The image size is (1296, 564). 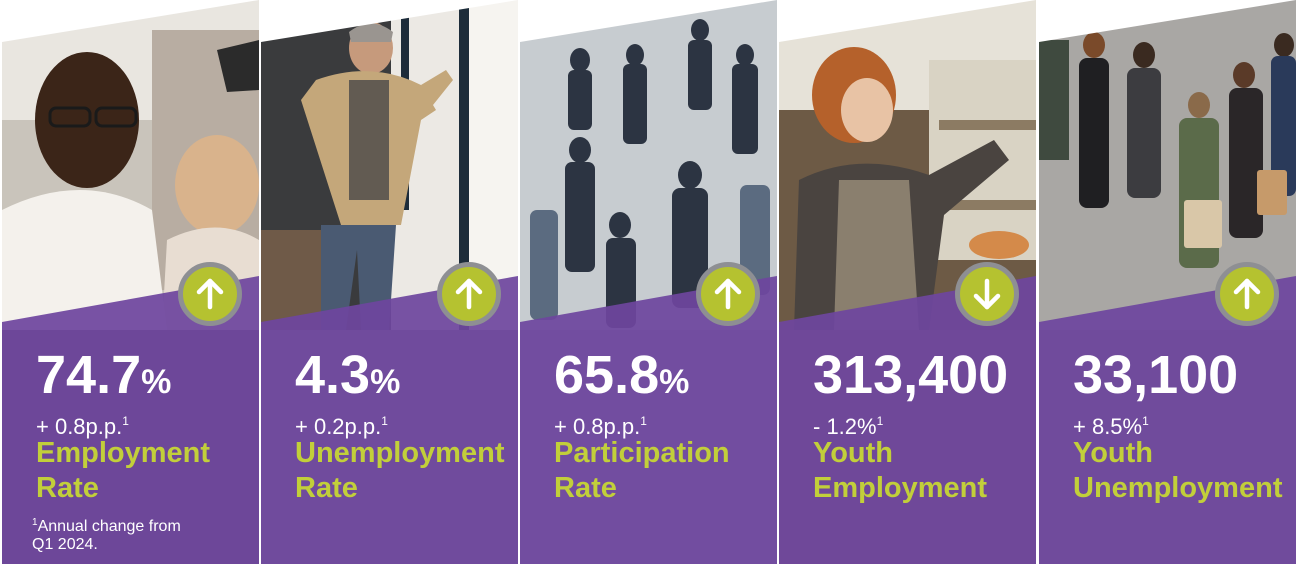 I want to click on kpi-label-line2: Unemployment, so click(x=1178, y=488).